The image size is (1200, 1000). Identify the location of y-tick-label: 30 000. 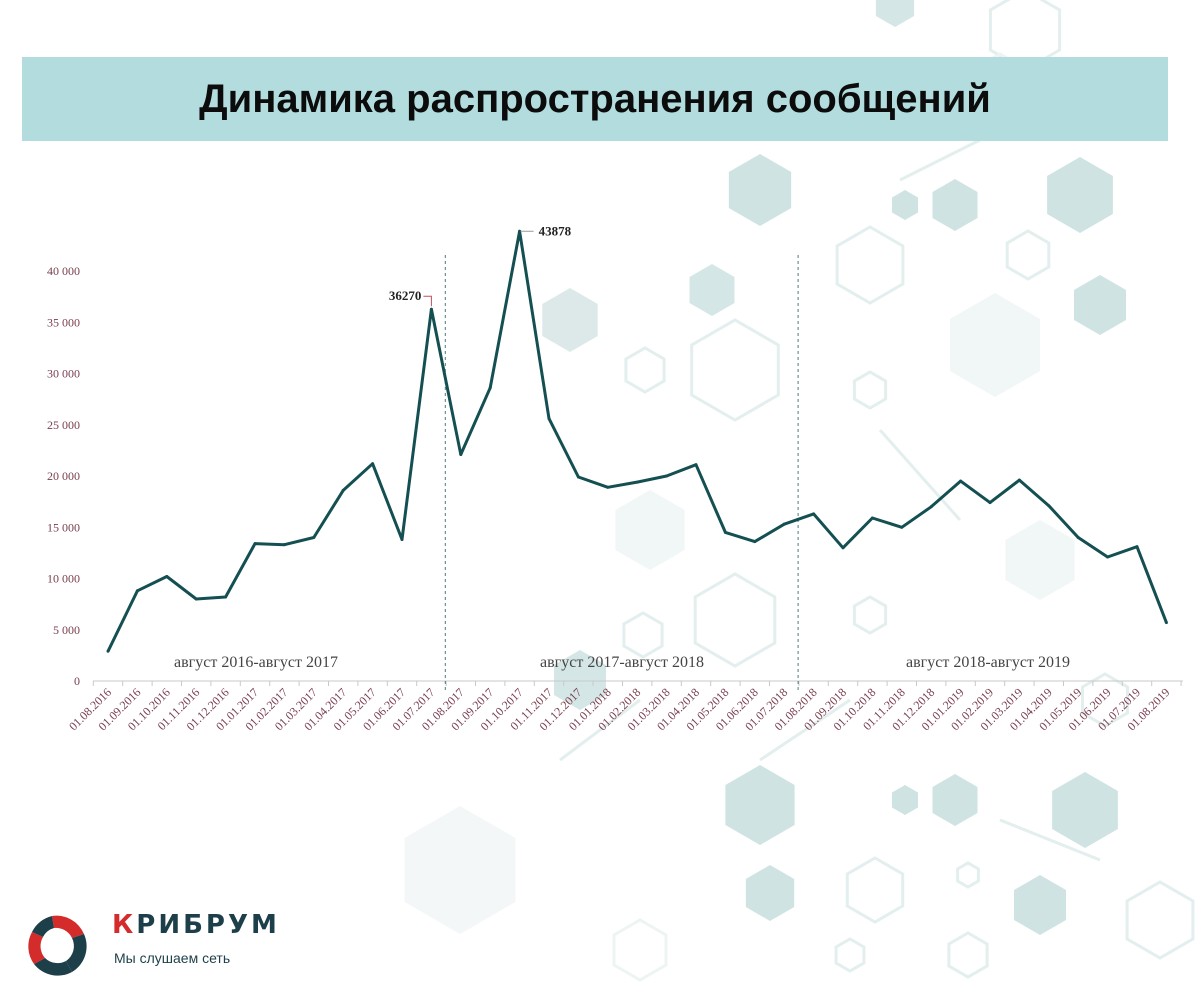
(63, 374).